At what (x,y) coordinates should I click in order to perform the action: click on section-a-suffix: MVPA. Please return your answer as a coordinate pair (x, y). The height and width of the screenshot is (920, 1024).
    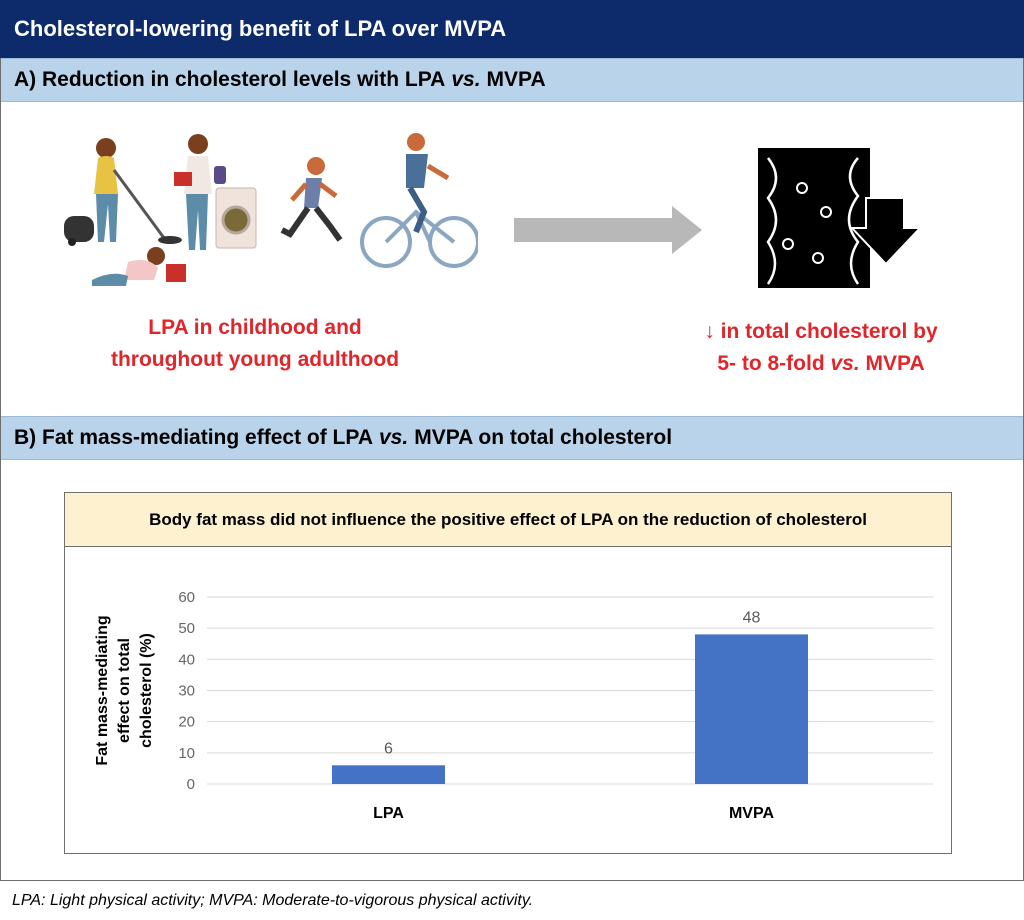
    Looking at the image, I should click on (516, 79).